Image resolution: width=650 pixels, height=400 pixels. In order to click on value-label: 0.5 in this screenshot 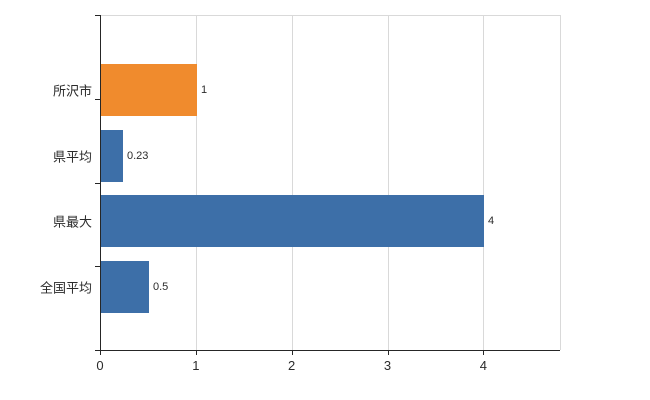, I will do `click(161, 286)`.